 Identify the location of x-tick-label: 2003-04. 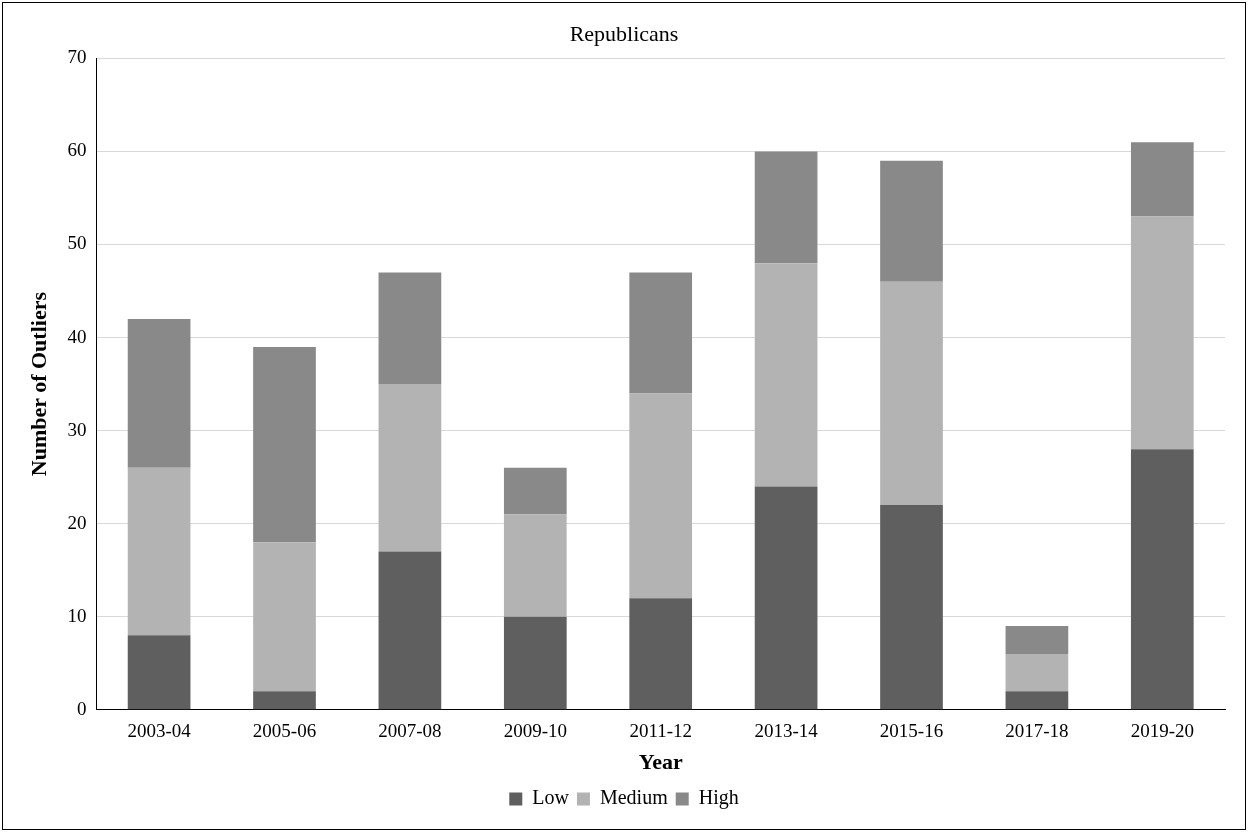
(159, 731).